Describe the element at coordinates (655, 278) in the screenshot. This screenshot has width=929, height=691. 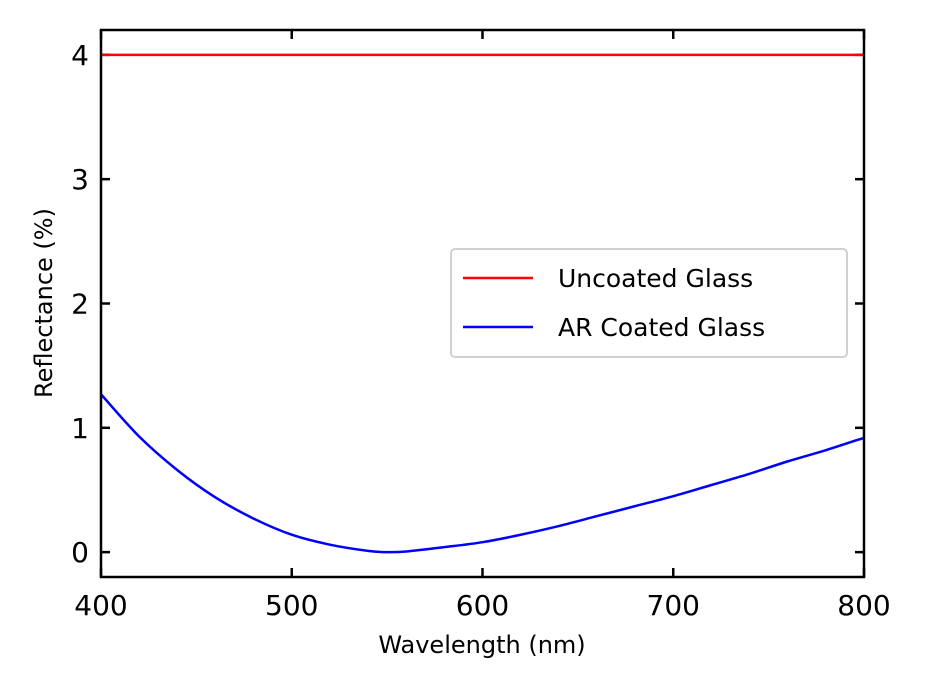
I see `legend-label-uncoated-glass: Uncoated Glass` at that location.